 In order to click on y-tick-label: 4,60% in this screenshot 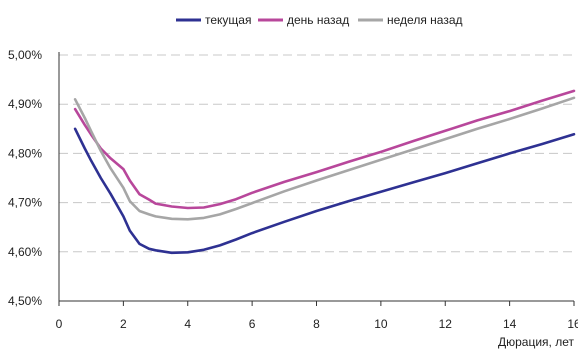, I will do `click(25, 252)`.